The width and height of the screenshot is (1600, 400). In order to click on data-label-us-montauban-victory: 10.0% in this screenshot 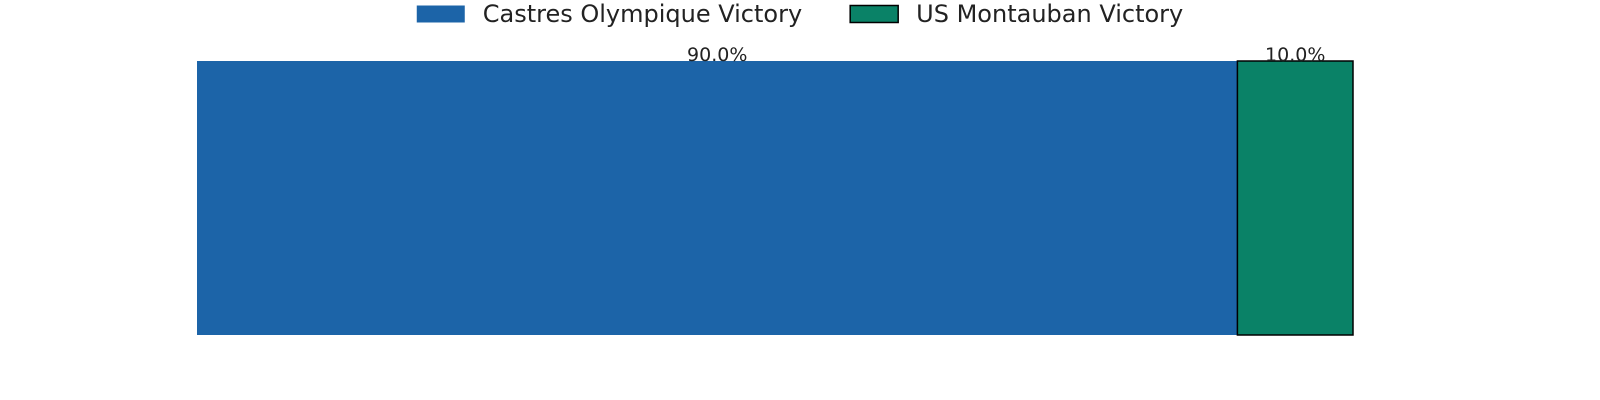, I will do `click(1295, 55)`.